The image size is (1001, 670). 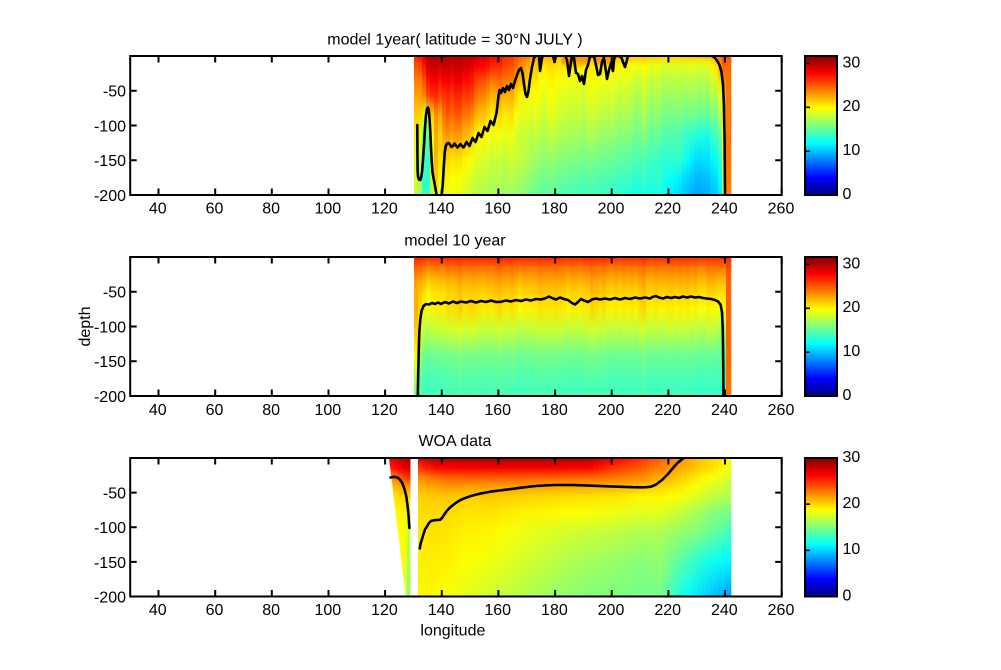 What do you see at coordinates (454, 39) in the screenshot?
I see `svg-text:model 1year( latitude = 30°N J: model 1year( latitude = 30°N JULY )` at bounding box center [454, 39].